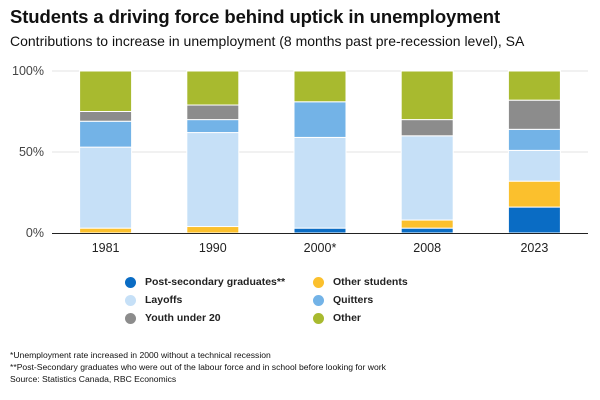  I want to click on y-tick-label: 0%, so click(35, 233).